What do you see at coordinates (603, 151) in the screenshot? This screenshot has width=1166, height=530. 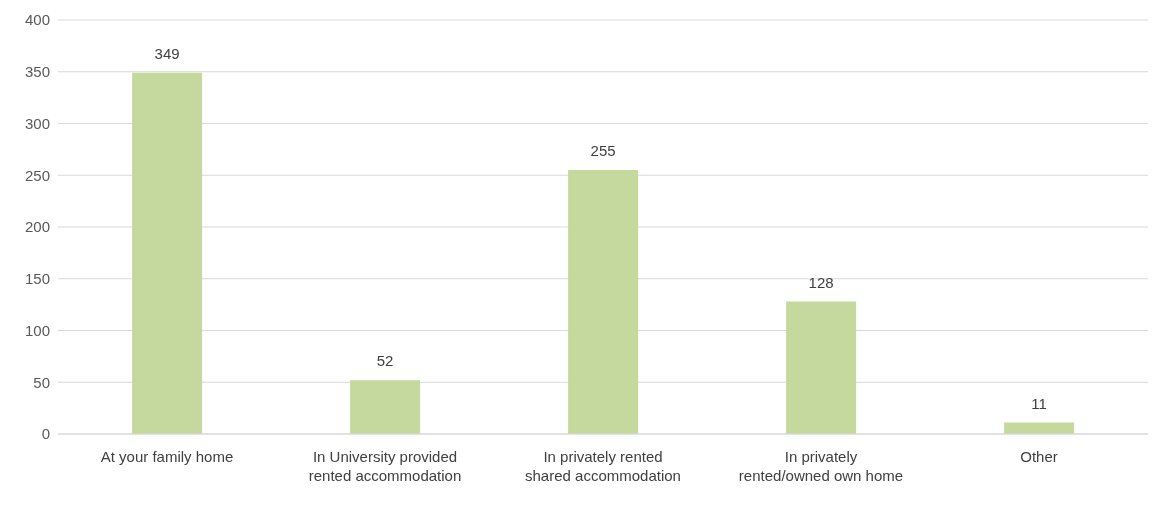 I see `data-label: 255` at bounding box center [603, 151].